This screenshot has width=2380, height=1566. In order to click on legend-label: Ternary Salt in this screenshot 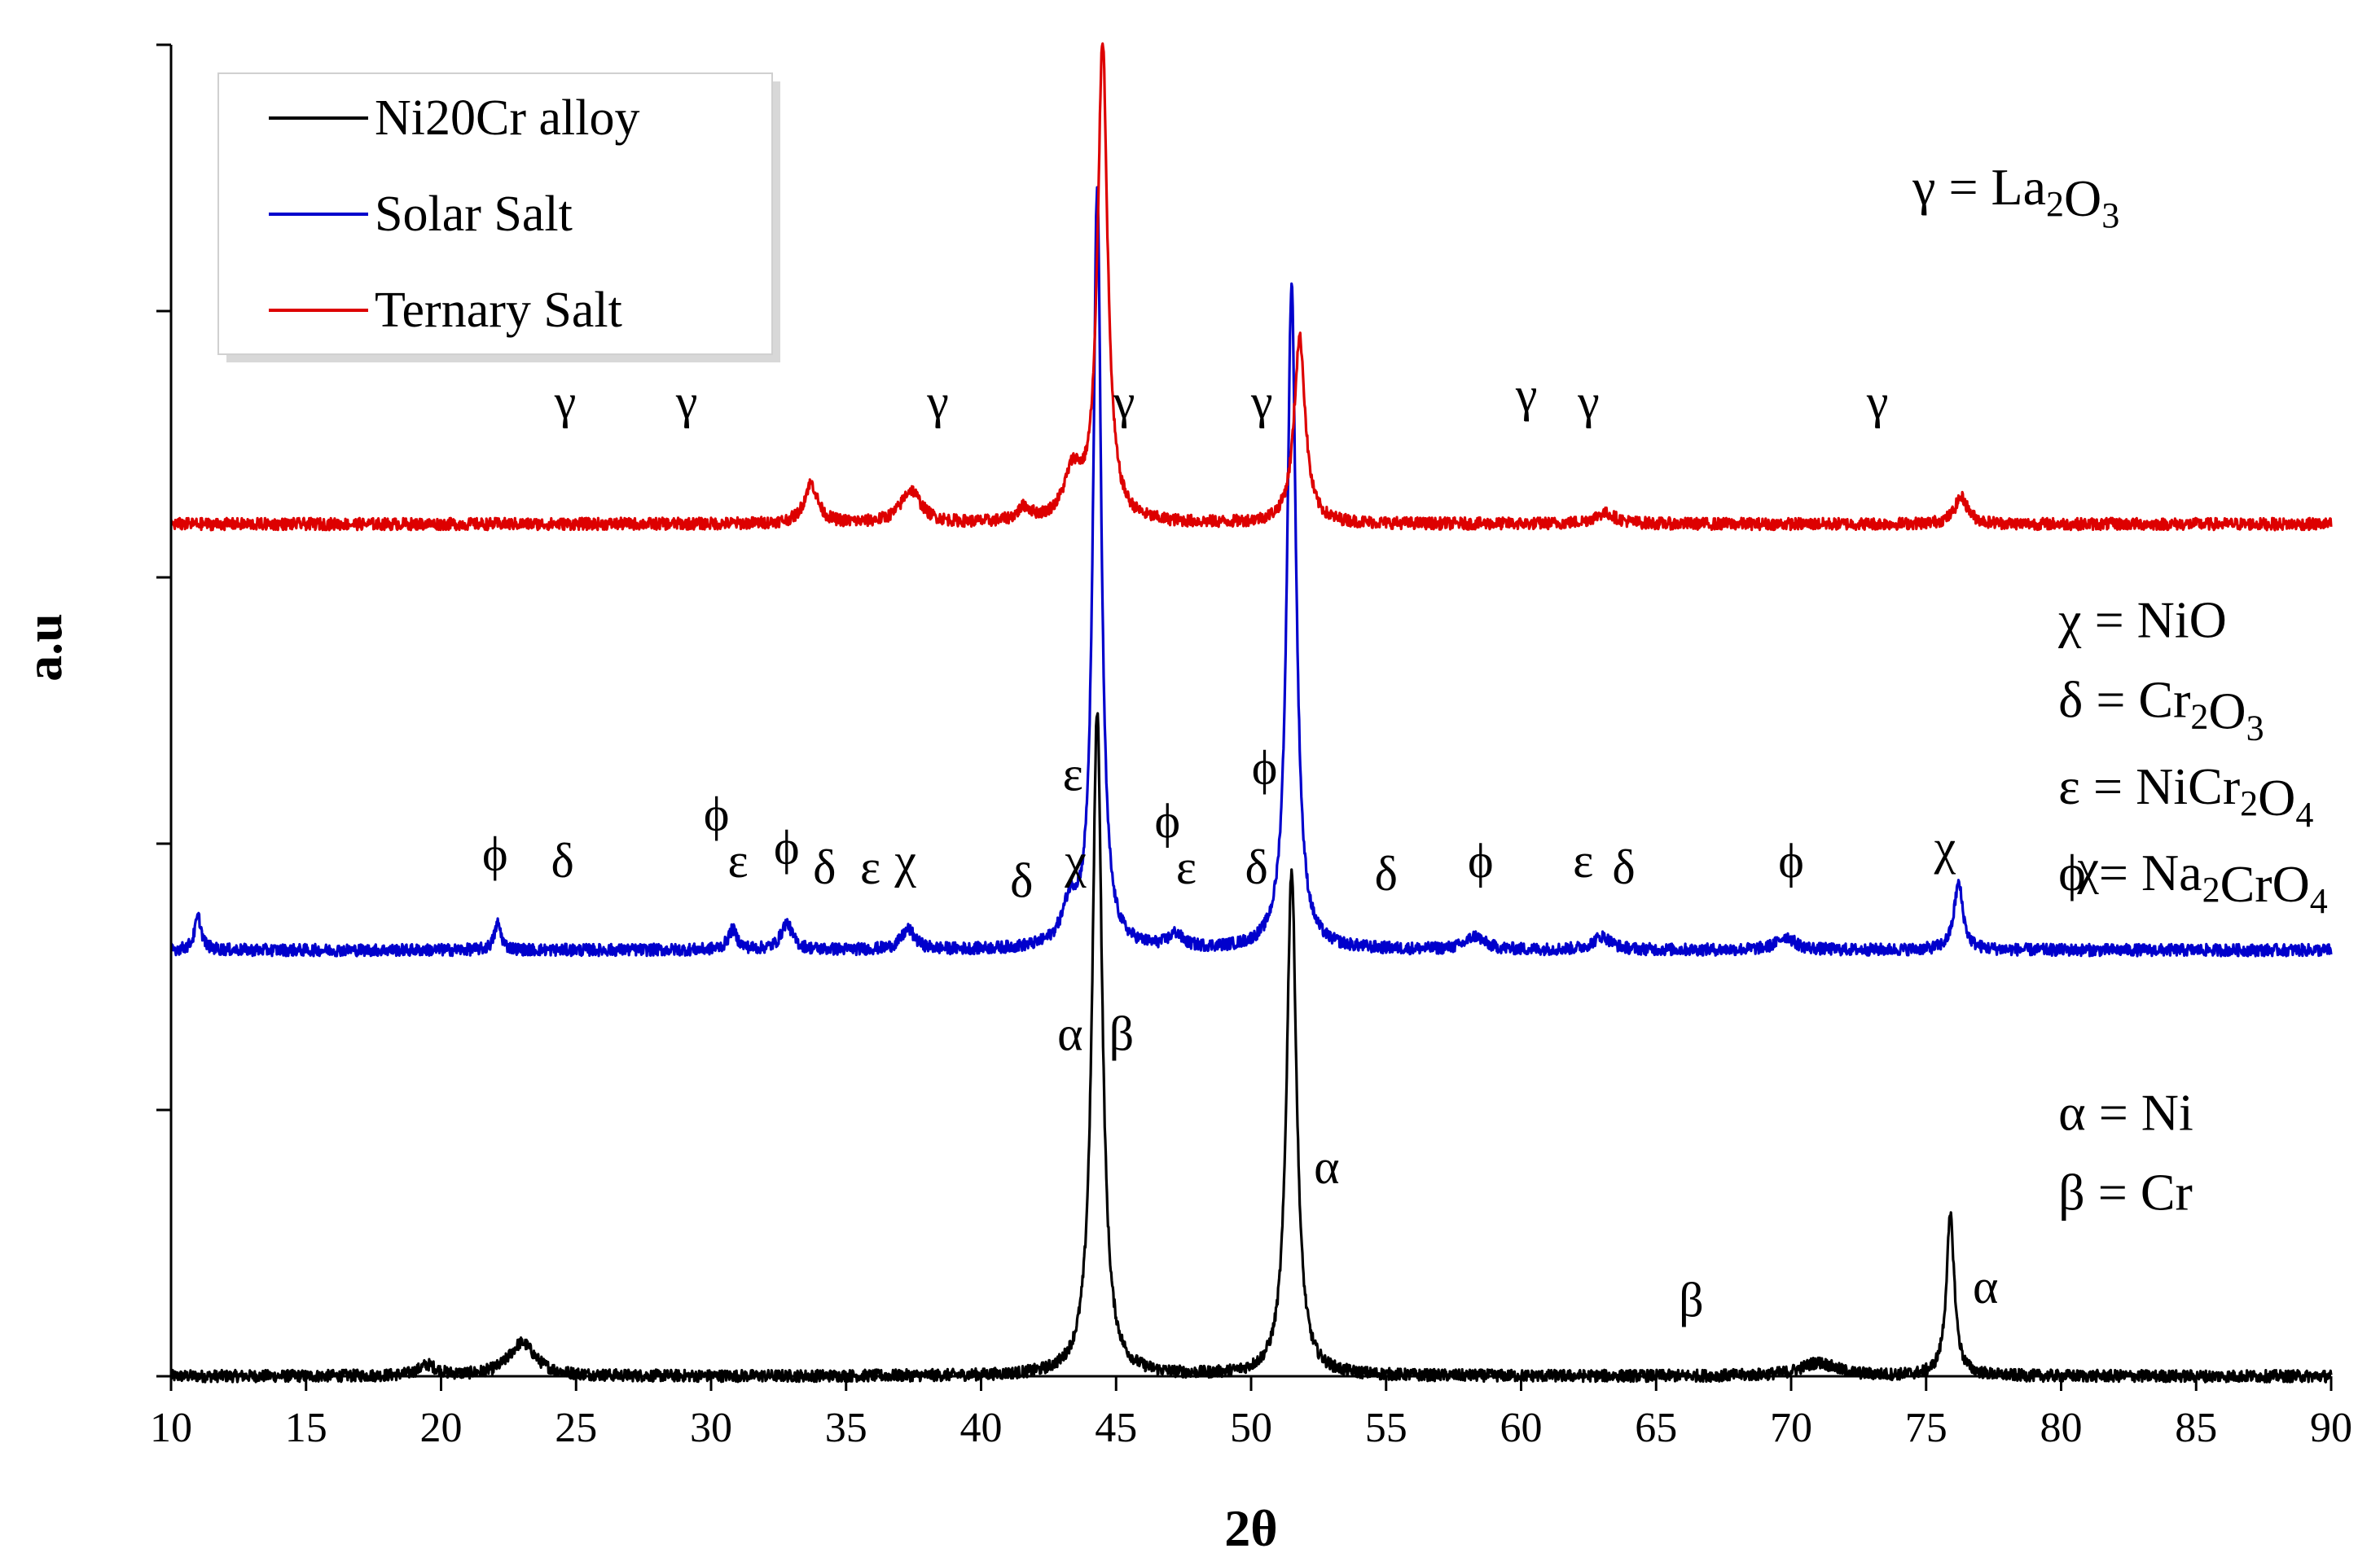, I will do `click(499, 310)`.